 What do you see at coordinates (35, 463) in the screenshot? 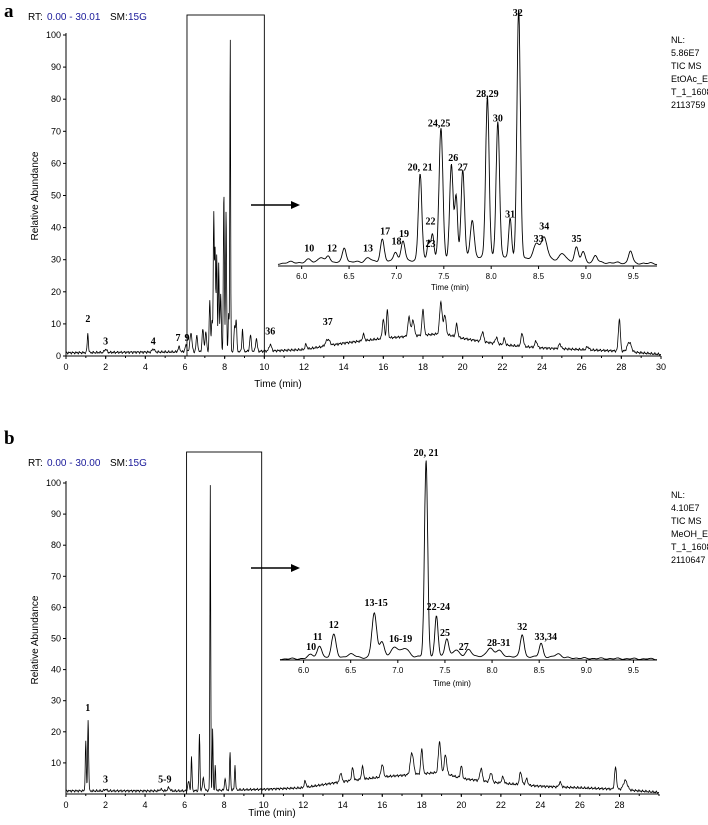
I see `rt-label-b: RT:` at bounding box center [35, 463].